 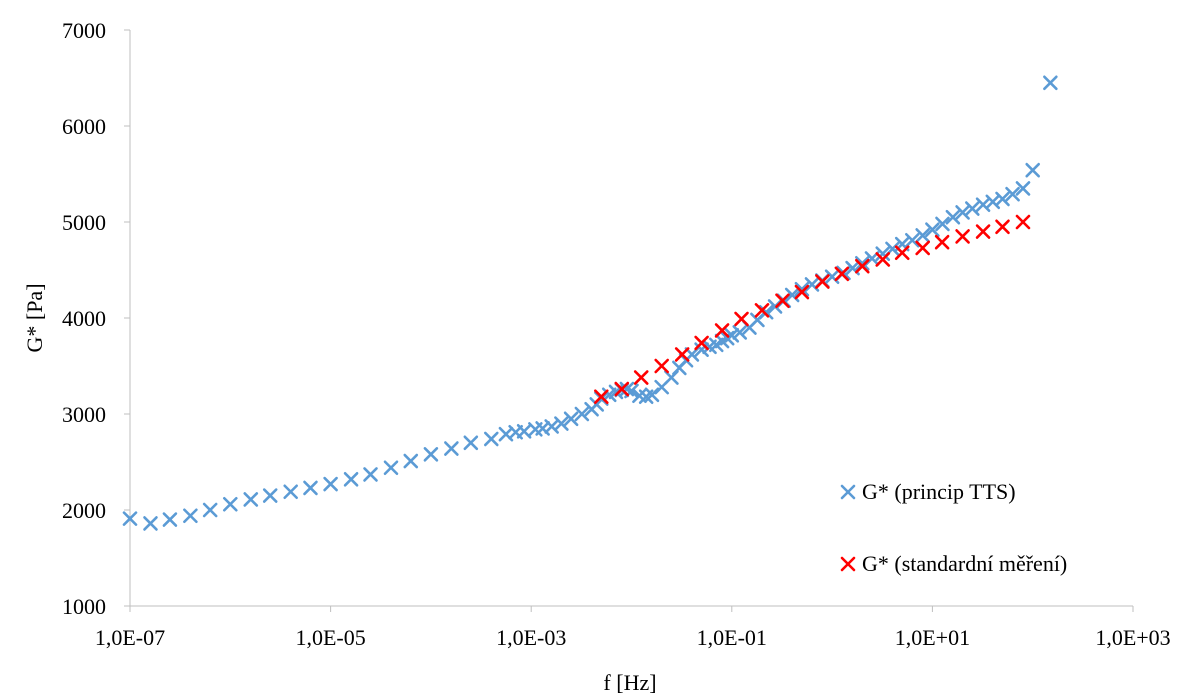 What do you see at coordinates (84, 222) in the screenshot?
I see `y-tick-label: 5000` at bounding box center [84, 222].